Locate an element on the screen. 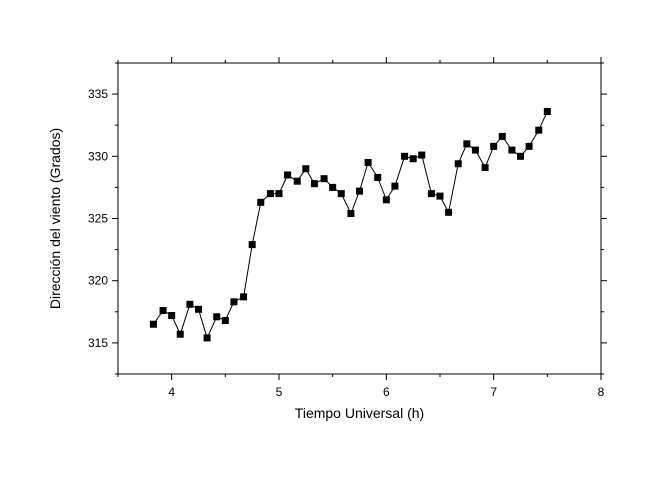 The width and height of the screenshot is (650, 480). x-tick-label: 7 is located at coordinates (493, 392).